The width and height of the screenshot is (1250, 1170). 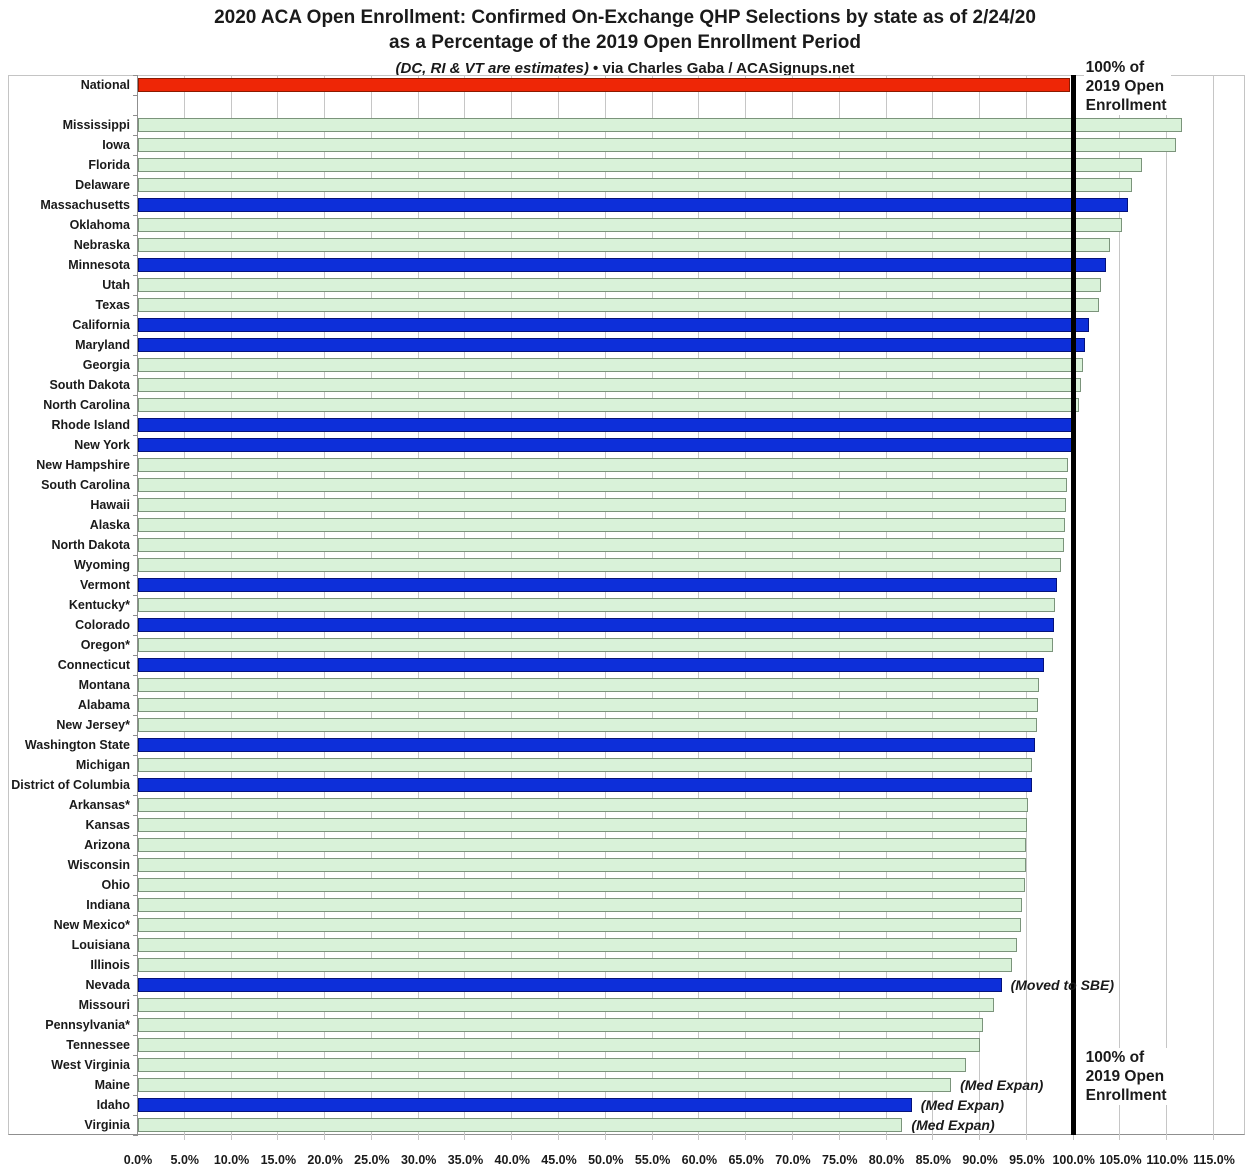 What do you see at coordinates (115, 885) in the screenshot?
I see `row-label: Ohio` at bounding box center [115, 885].